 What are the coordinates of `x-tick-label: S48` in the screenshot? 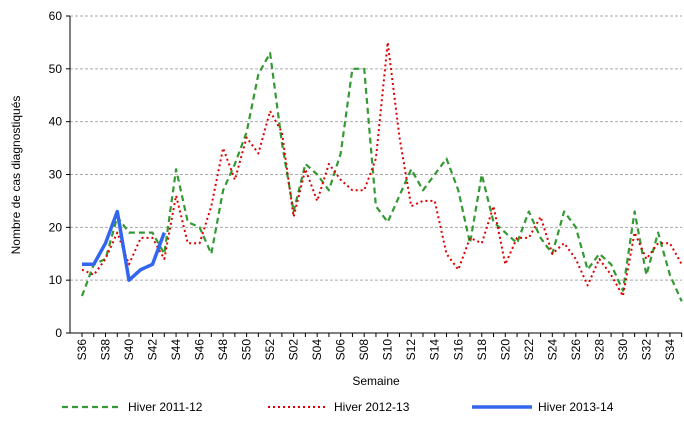 It's located at (223, 350).